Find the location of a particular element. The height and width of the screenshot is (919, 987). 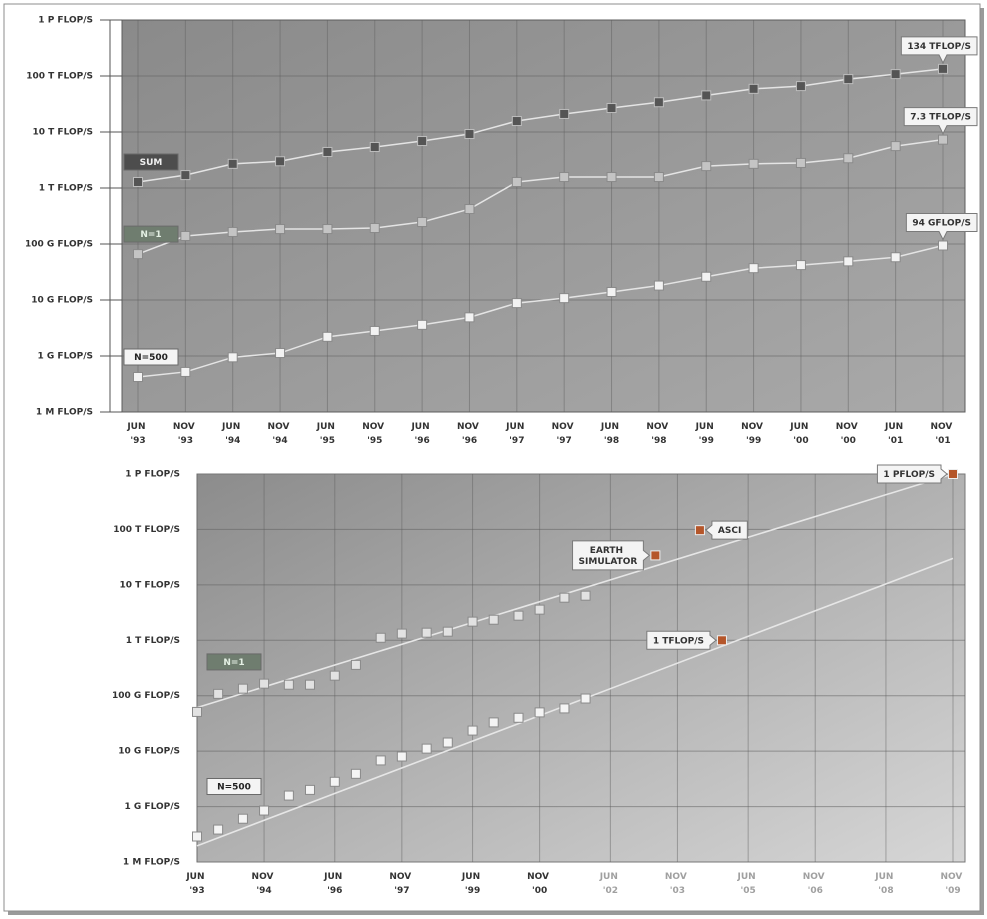

x-tick-label: NOV '98 is located at coordinates (658, 434).